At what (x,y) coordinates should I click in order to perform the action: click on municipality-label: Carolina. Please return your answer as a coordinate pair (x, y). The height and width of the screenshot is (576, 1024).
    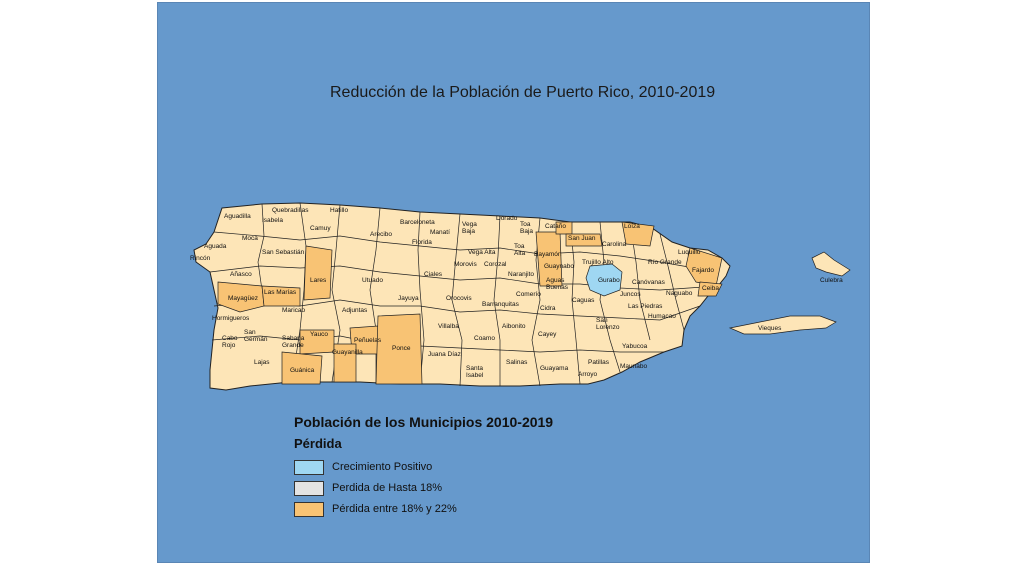
    Looking at the image, I should click on (614, 244).